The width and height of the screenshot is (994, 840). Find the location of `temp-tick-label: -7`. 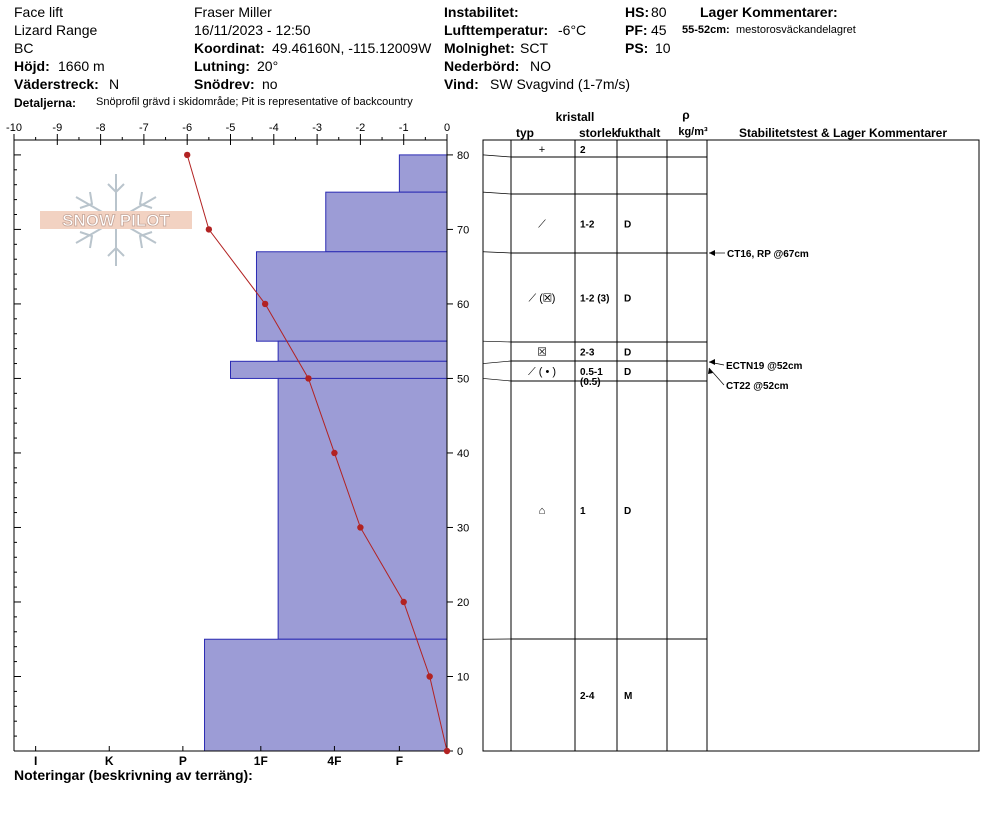

temp-tick-label: -7 is located at coordinates (144, 128).